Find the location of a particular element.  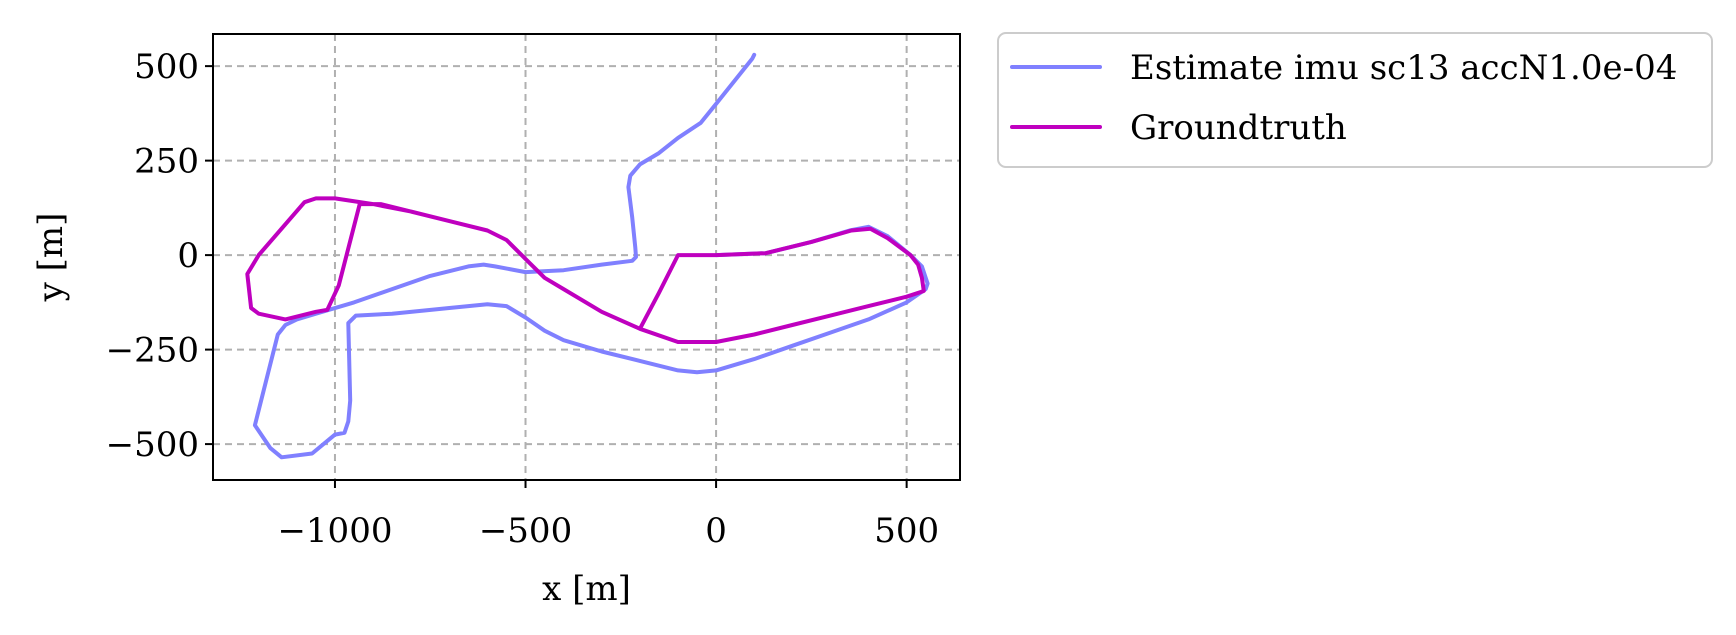

groundtruth-trajectory-line is located at coordinates (585, 270).